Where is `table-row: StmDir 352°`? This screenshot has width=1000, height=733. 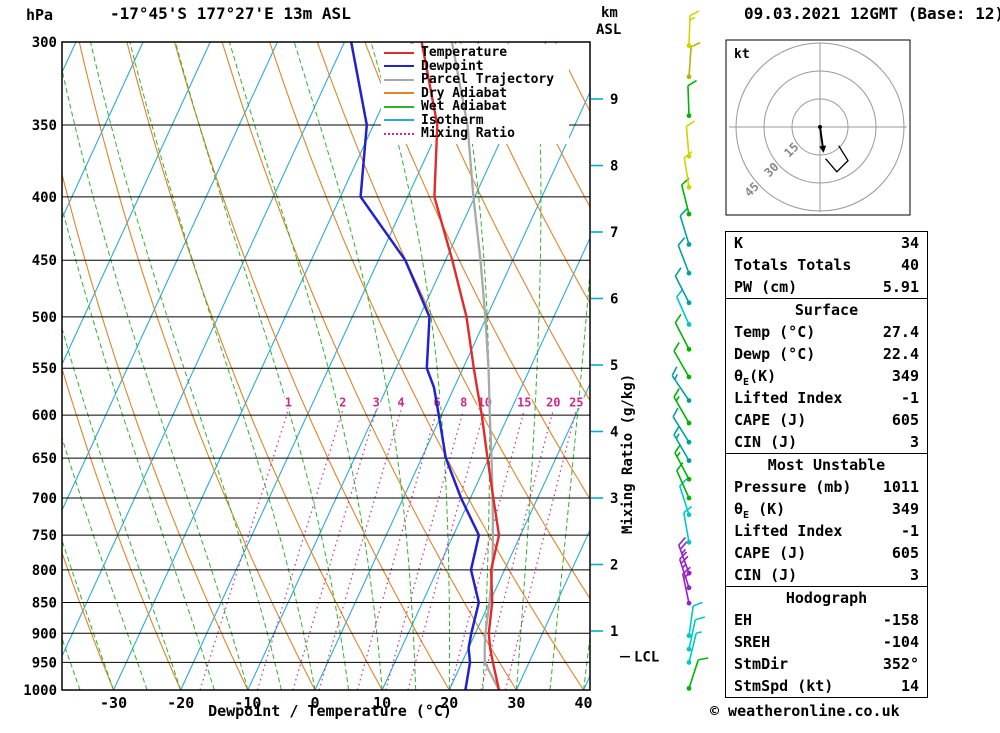 table-row: StmDir 352° is located at coordinates (826, 664).